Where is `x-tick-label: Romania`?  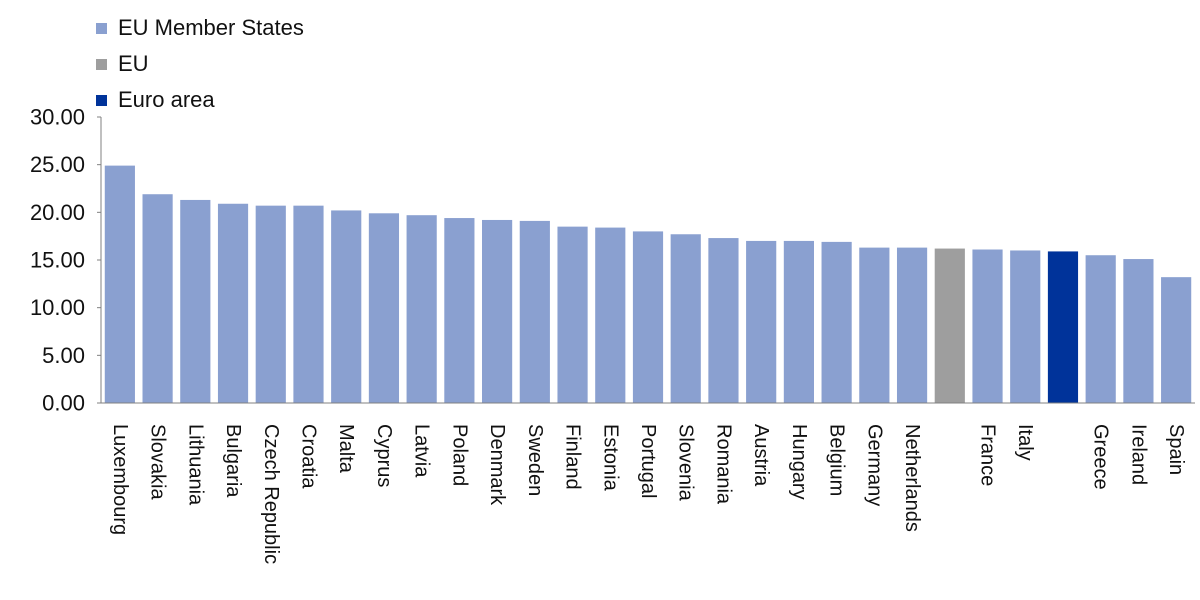 x-tick-label: Romania is located at coordinates (723, 464).